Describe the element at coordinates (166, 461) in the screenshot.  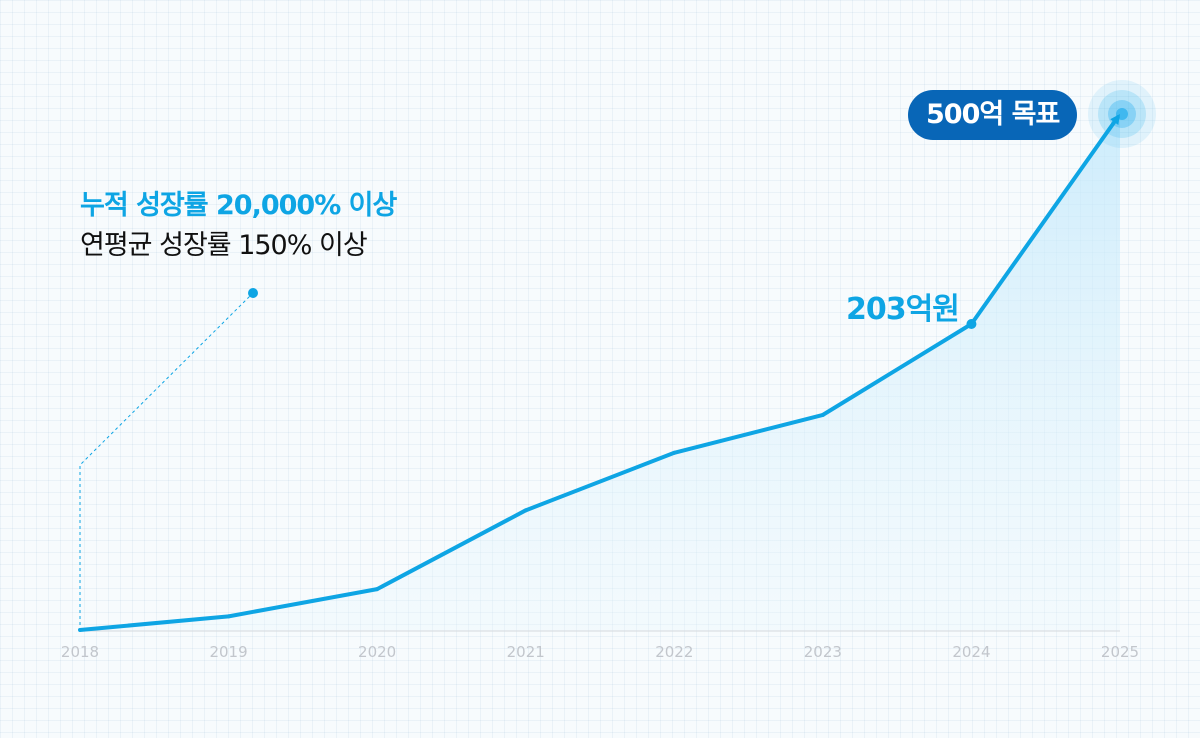
I see `callout-leader-line` at that location.